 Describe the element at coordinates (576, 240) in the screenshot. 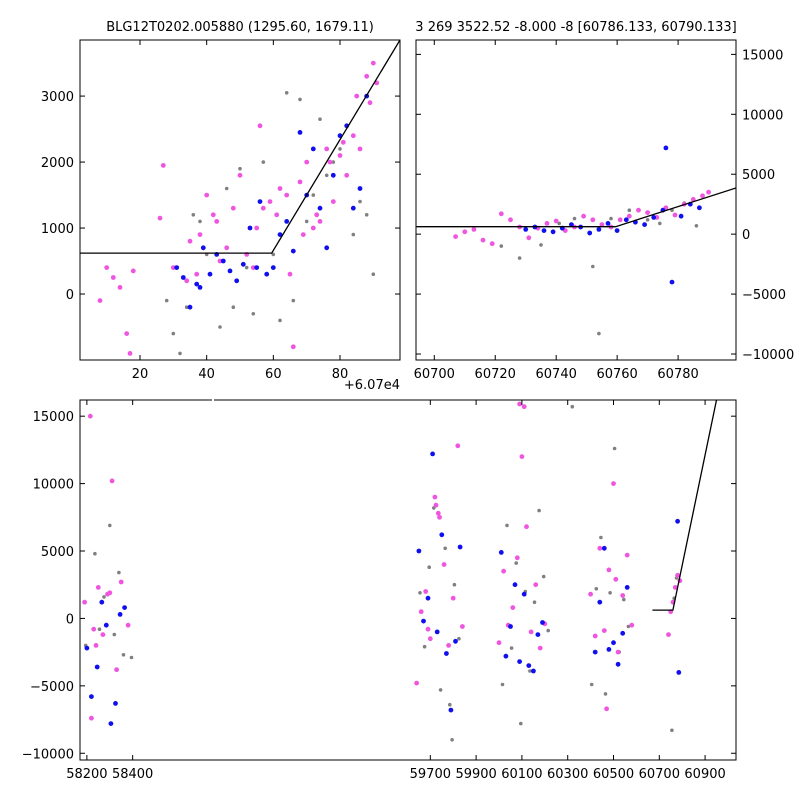

I see `panel-top-right-plot` at that location.